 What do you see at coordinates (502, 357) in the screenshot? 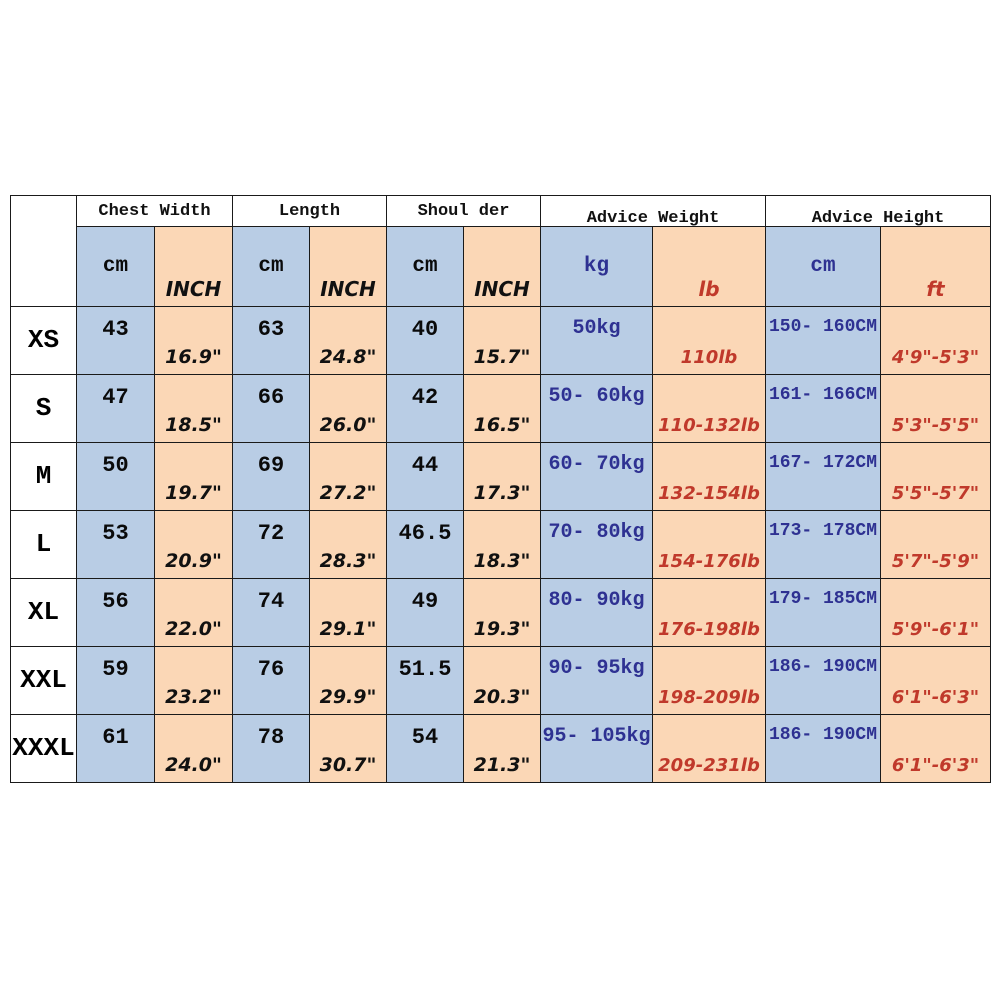
I see `cell-value-shoulder-inch: 15.7"` at bounding box center [502, 357].